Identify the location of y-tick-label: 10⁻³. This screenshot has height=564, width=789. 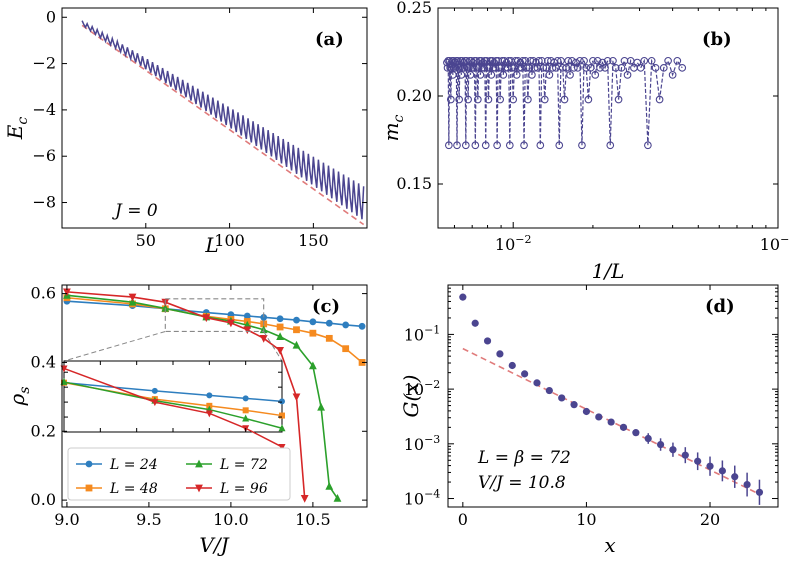
(422, 443).